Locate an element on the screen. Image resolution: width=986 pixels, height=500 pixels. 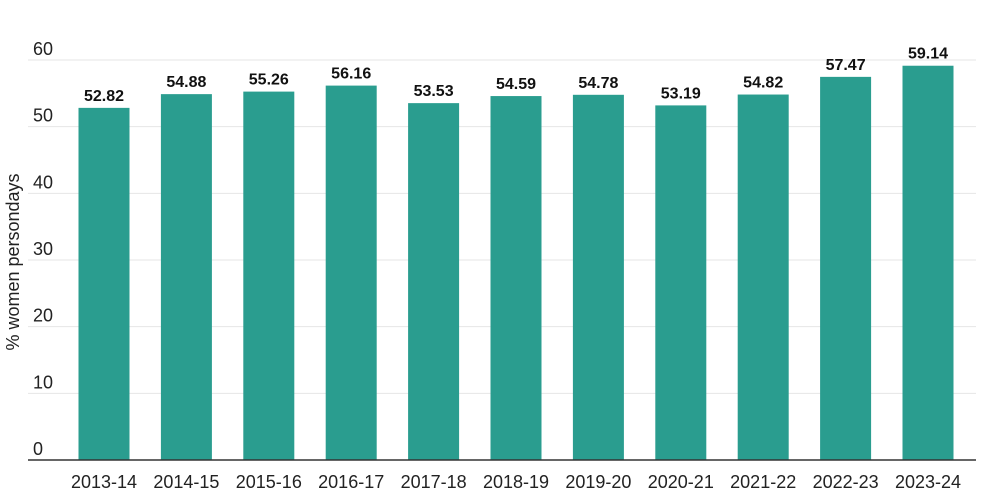
data-label: 55.26 is located at coordinates (269, 80).